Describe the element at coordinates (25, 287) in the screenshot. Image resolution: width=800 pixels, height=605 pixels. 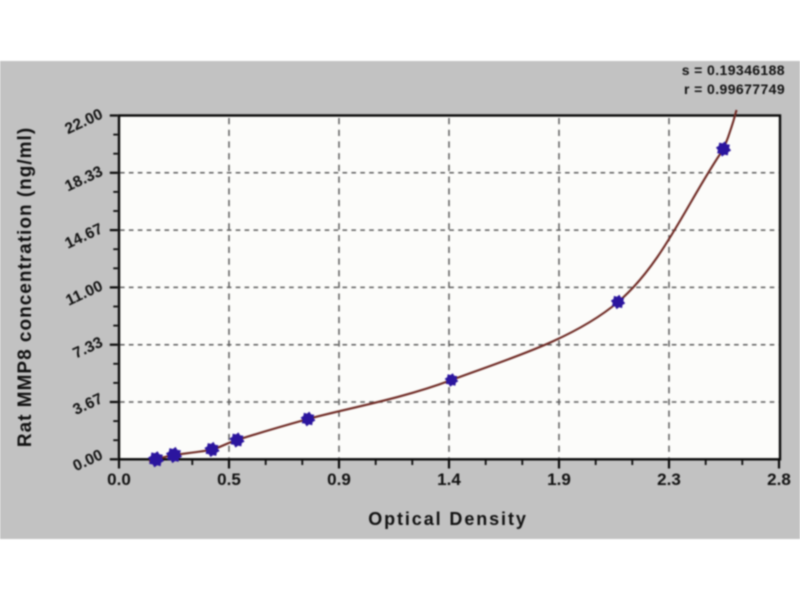
I see `svg-text: Rat MMP8 concentration (ng/ml)` at that location.